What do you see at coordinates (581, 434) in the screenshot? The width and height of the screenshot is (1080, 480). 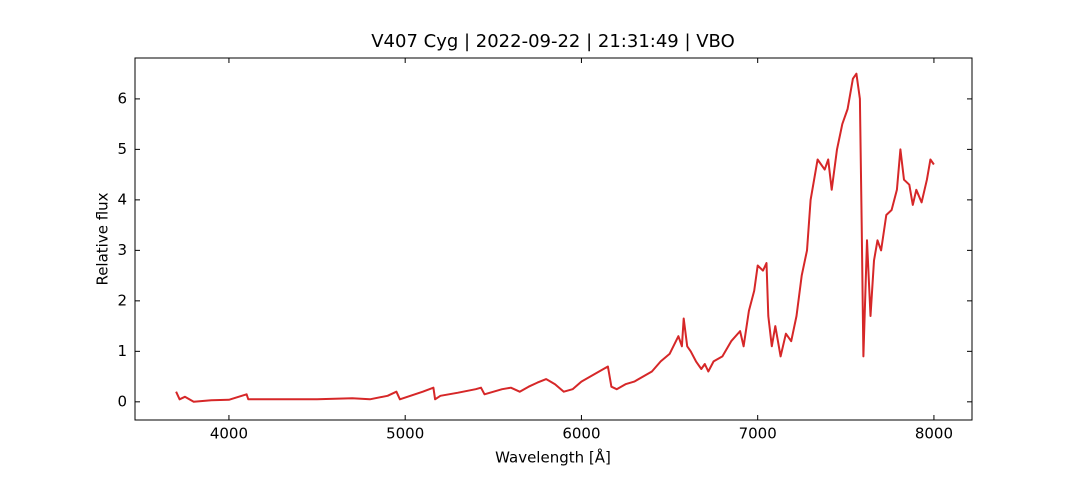 I see `x-tick-label: 6000` at bounding box center [581, 434].